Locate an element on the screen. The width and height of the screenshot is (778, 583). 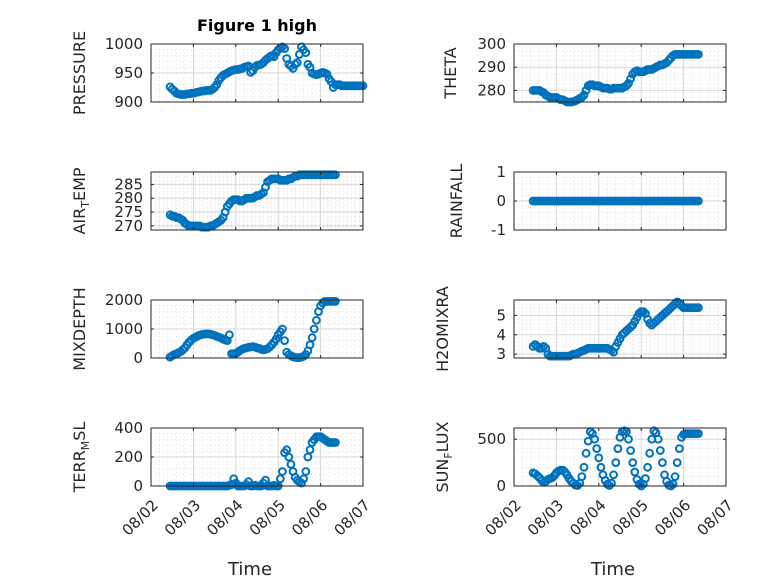
axes-theta: 280 290 300 THETA is located at coordinates (584, 71).